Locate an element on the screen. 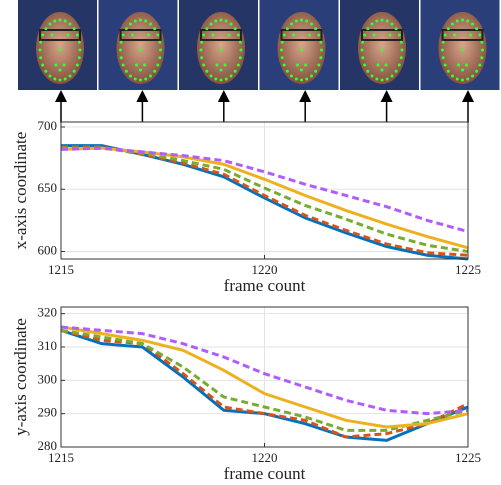 This screenshot has height=485, width=501. x-tick-label: 1225 is located at coordinates (468, 457).